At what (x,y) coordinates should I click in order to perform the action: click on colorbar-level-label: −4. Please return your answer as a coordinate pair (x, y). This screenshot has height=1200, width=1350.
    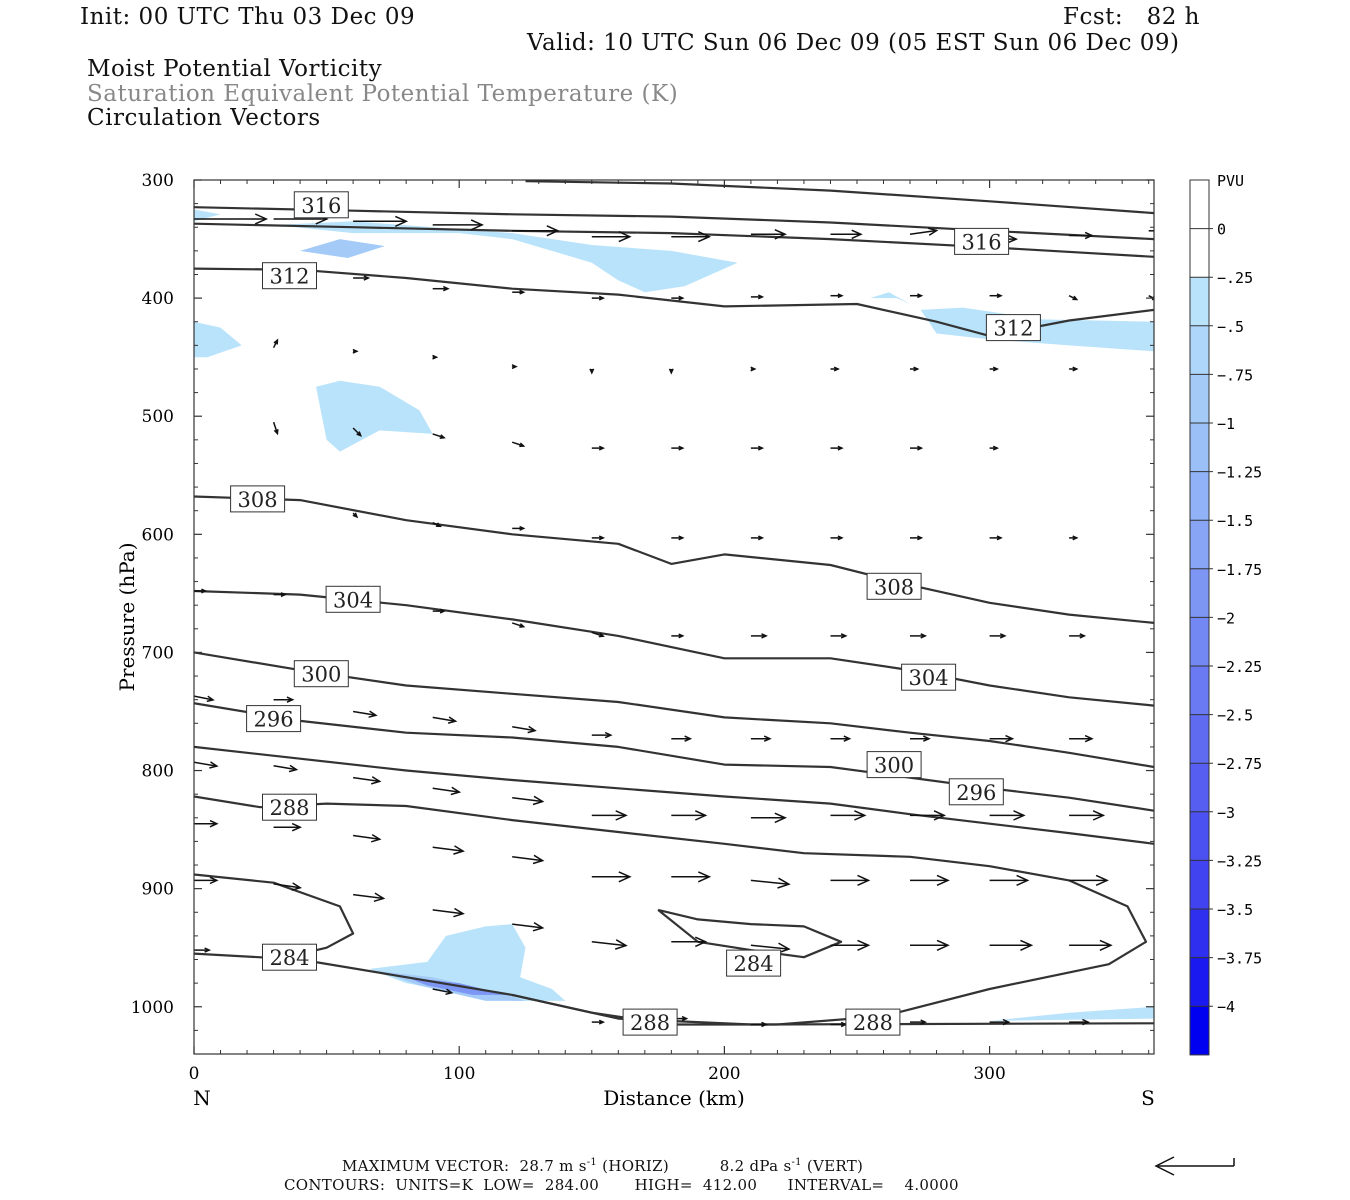
    Looking at the image, I should click on (1226, 1007).